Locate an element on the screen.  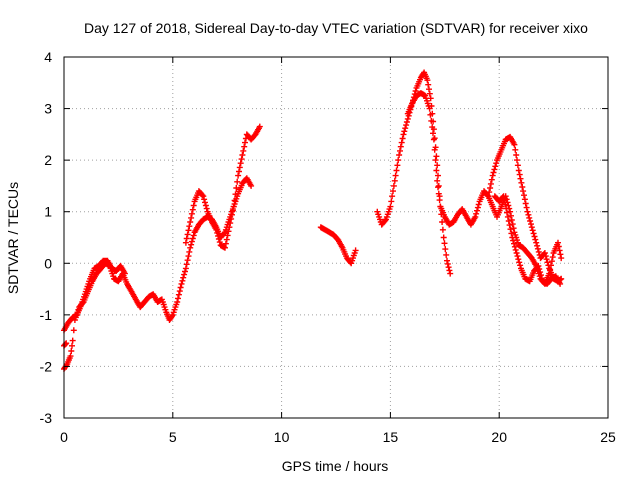
x-tick-label: 15 is located at coordinates (391, 437).